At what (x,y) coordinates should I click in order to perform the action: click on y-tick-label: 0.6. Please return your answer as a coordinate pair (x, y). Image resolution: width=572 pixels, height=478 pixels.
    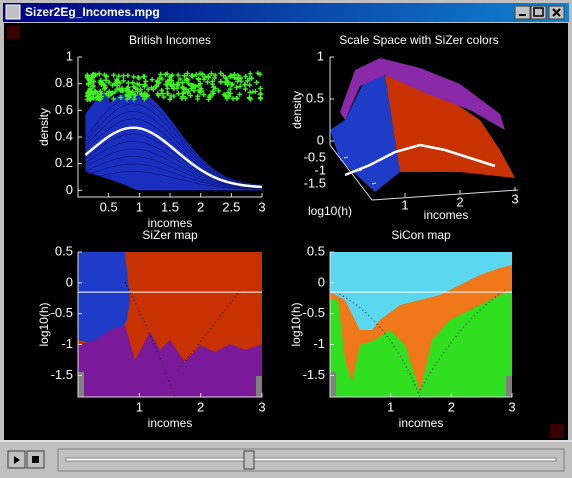
    Looking at the image, I should click on (64, 109).